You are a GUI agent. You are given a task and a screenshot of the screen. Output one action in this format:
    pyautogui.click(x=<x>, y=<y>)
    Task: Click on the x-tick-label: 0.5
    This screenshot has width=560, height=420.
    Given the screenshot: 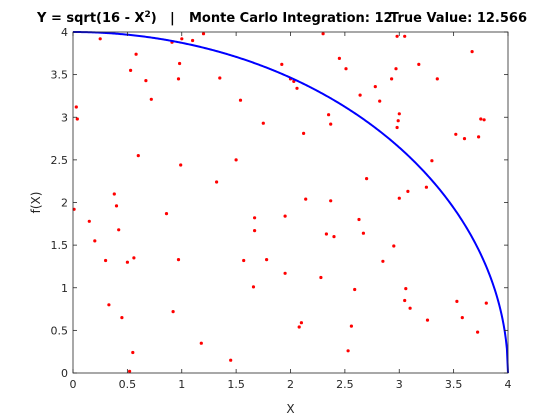 What is the action you would take?
    pyautogui.click(x=128, y=384)
    